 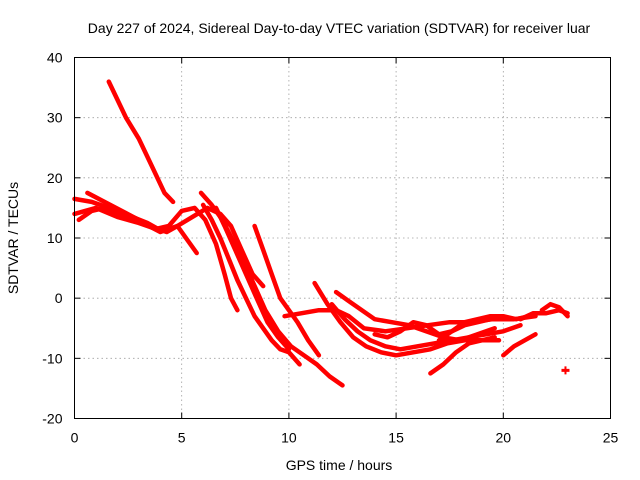 What do you see at coordinates (13, 238) in the screenshot?
I see `y-axis-label: SDTVAR / TECUs` at bounding box center [13, 238].